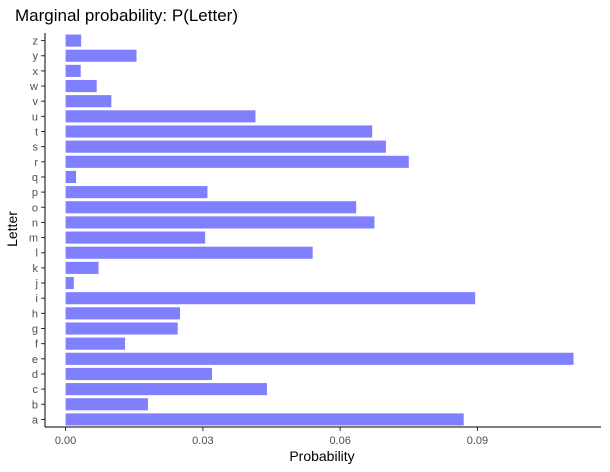  Describe the element at coordinates (36, 102) in the screenshot. I see `y-tick-label-v: v` at that location.